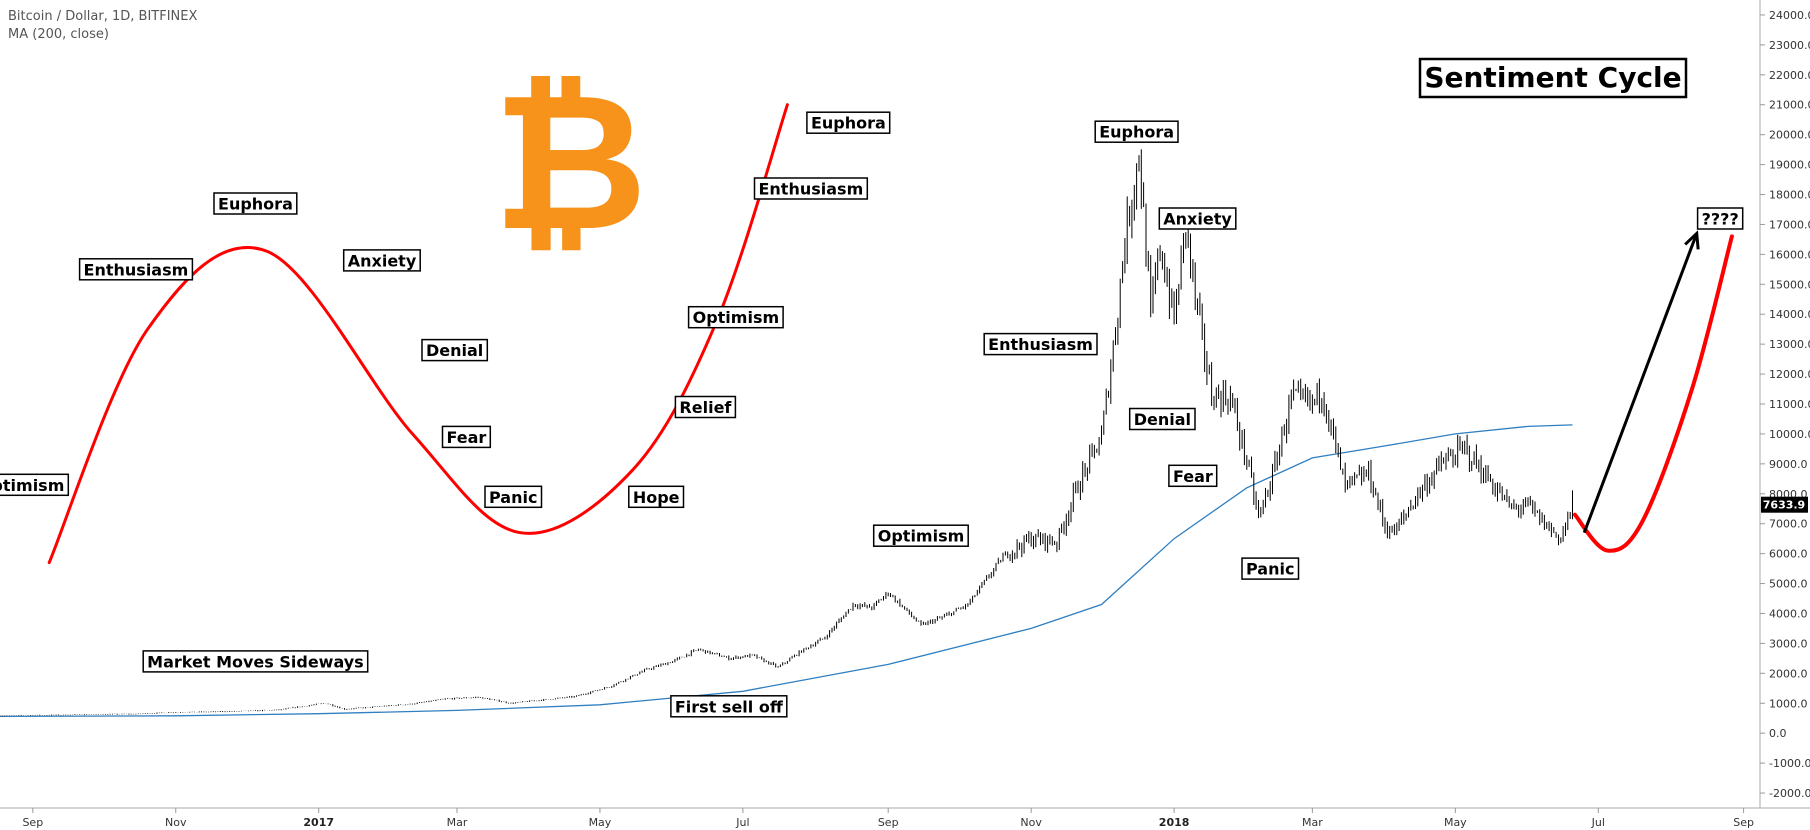  I want to click on y-tick-label: 23000.0, so click(1789, 45).